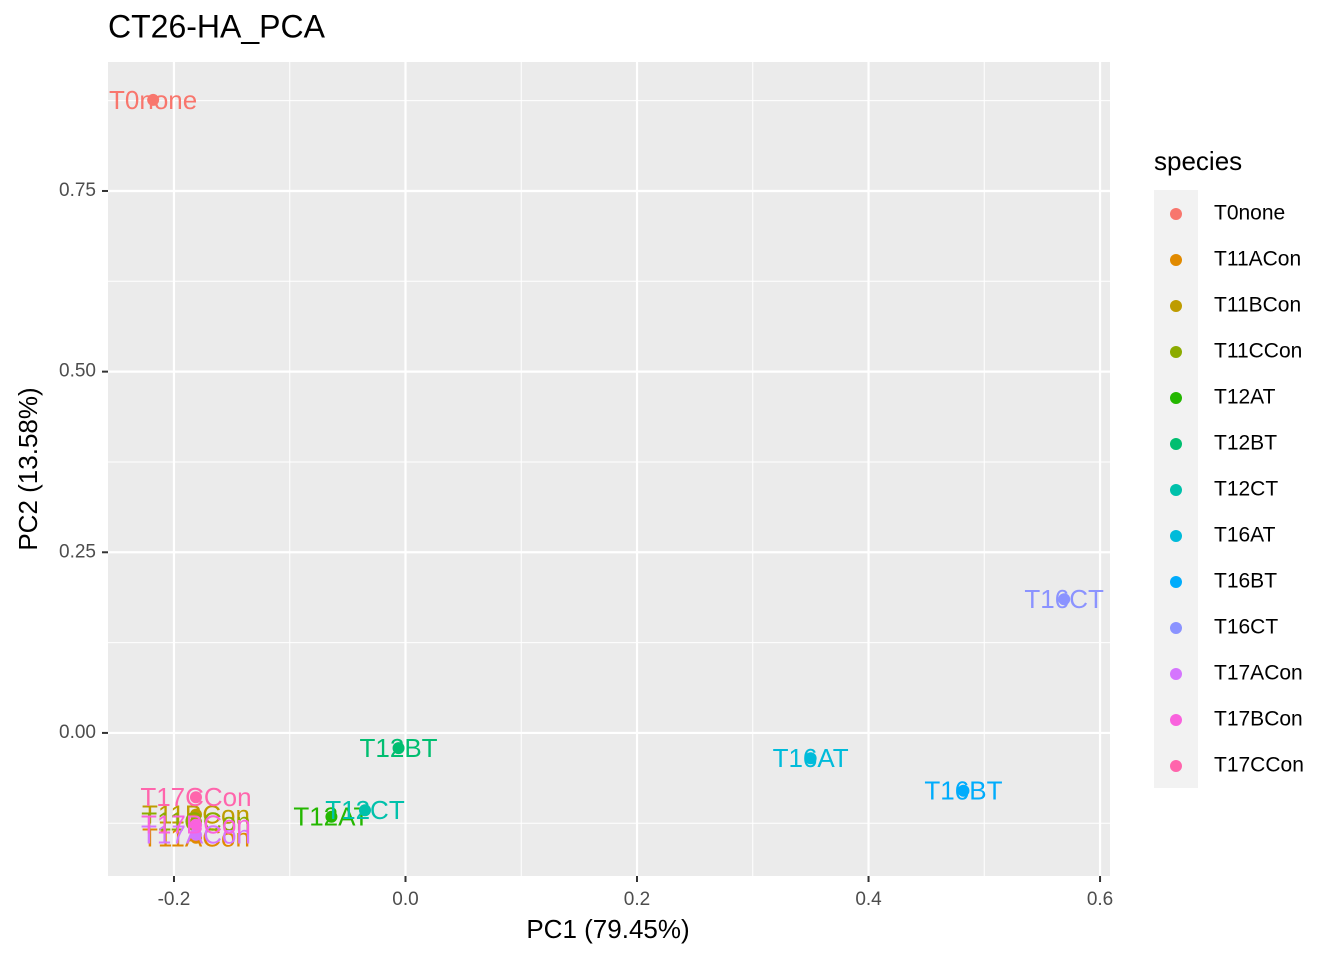 Image resolution: width=1344 pixels, height=960 pixels. What do you see at coordinates (1245, 443) in the screenshot?
I see `legend-label: T12BT` at bounding box center [1245, 443].